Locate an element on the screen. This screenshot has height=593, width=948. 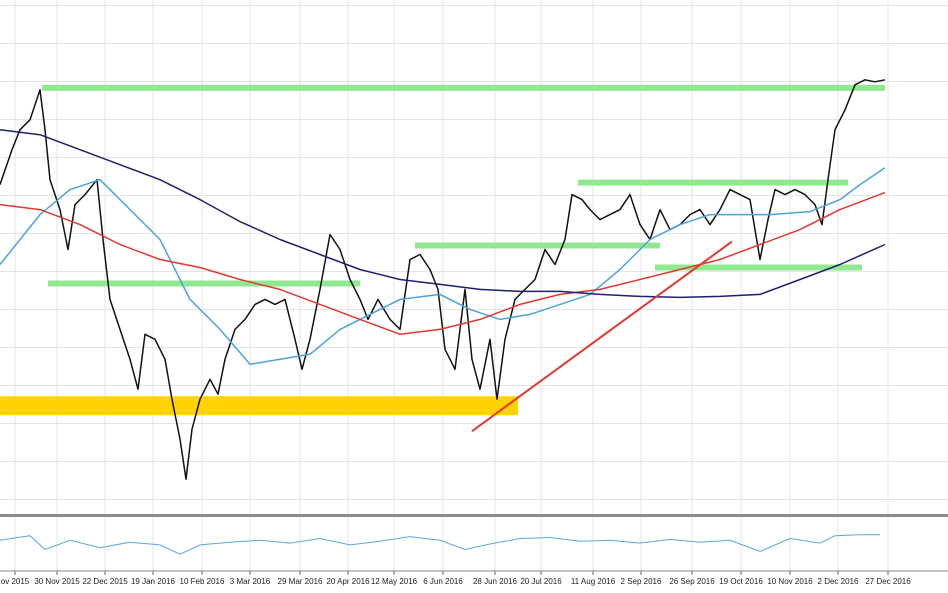
x-tick-label: 11 Aug 2016 is located at coordinates (593, 581).